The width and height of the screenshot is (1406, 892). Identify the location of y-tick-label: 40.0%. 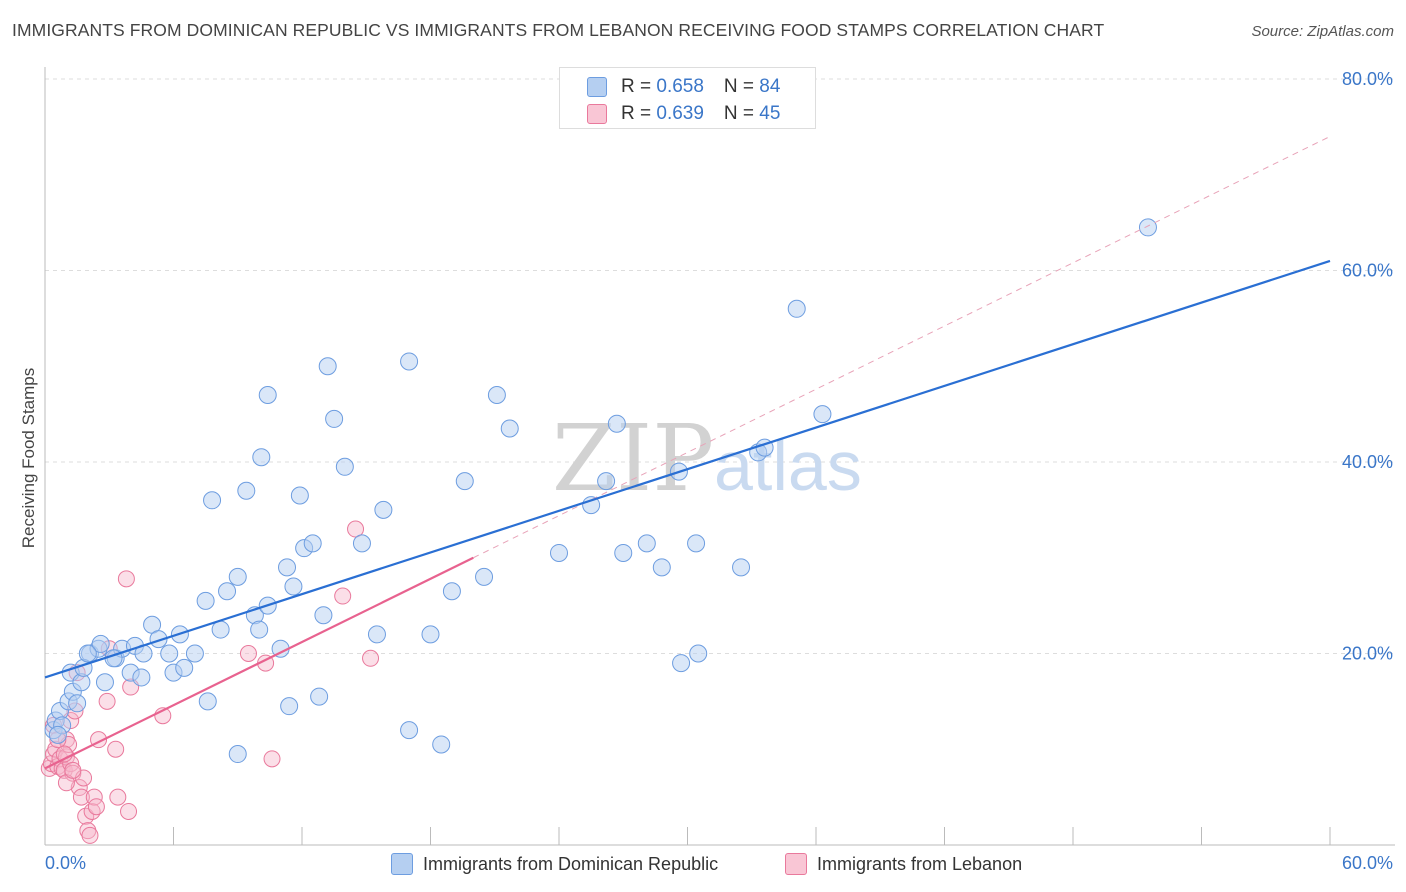
(1367, 462).